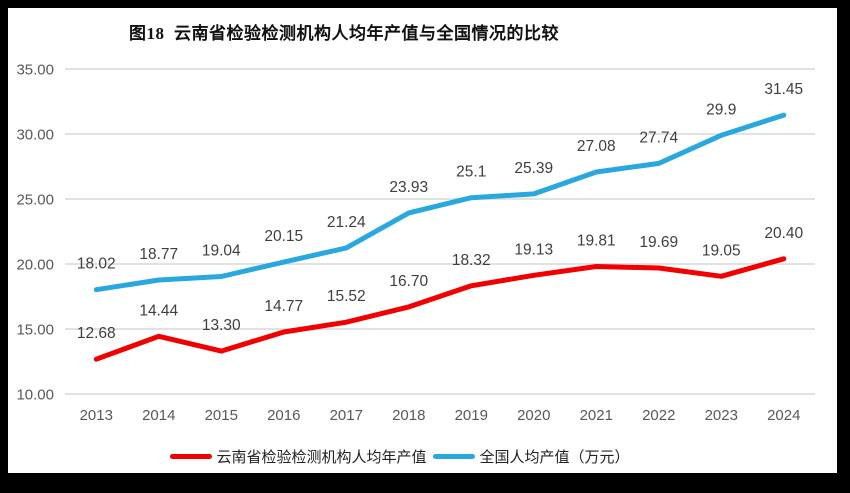 The height and width of the screenshot is (493, 850). I want to click on x-axis-tick-label: 2022, so click(658, 415).